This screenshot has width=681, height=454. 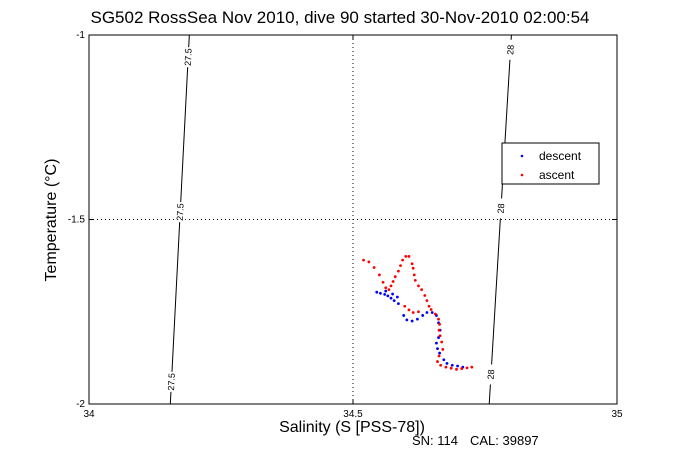 I want to click on x-tick-label: 35, so click(x=617, y=414).